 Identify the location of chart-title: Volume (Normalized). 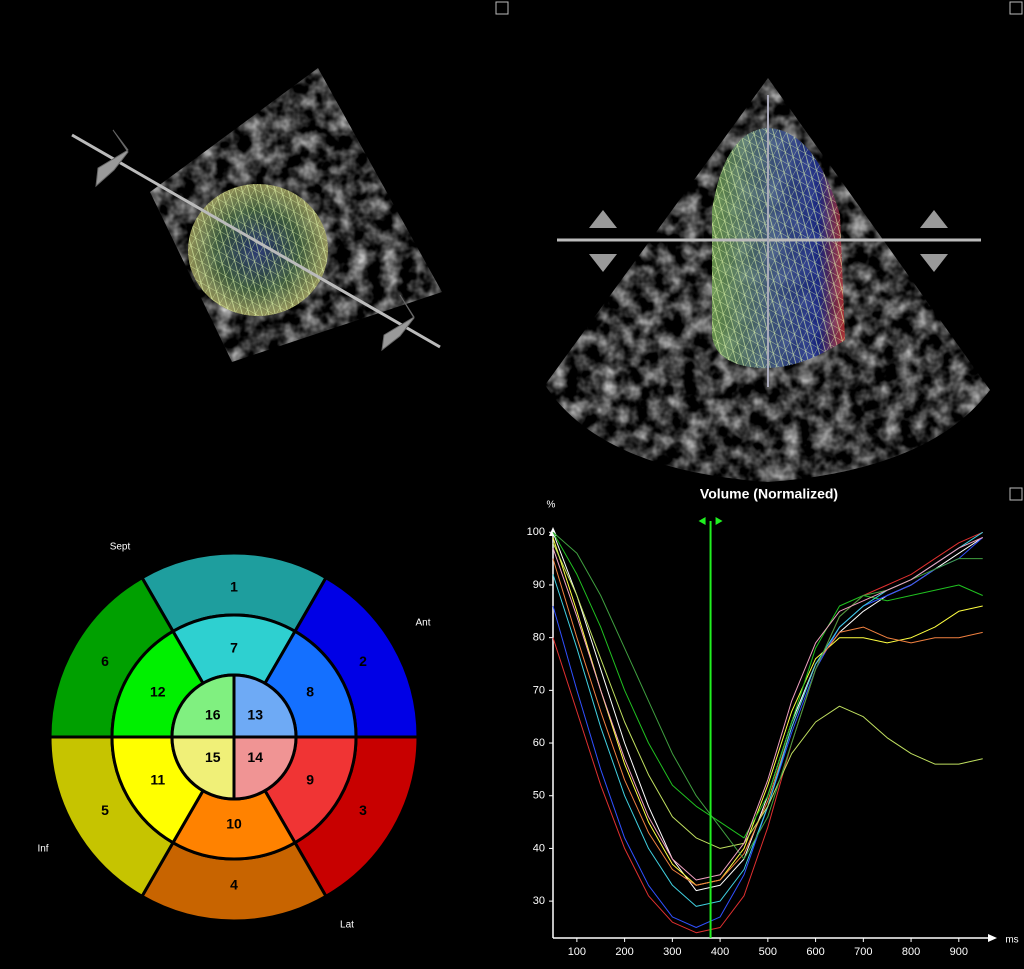
(769, 494).